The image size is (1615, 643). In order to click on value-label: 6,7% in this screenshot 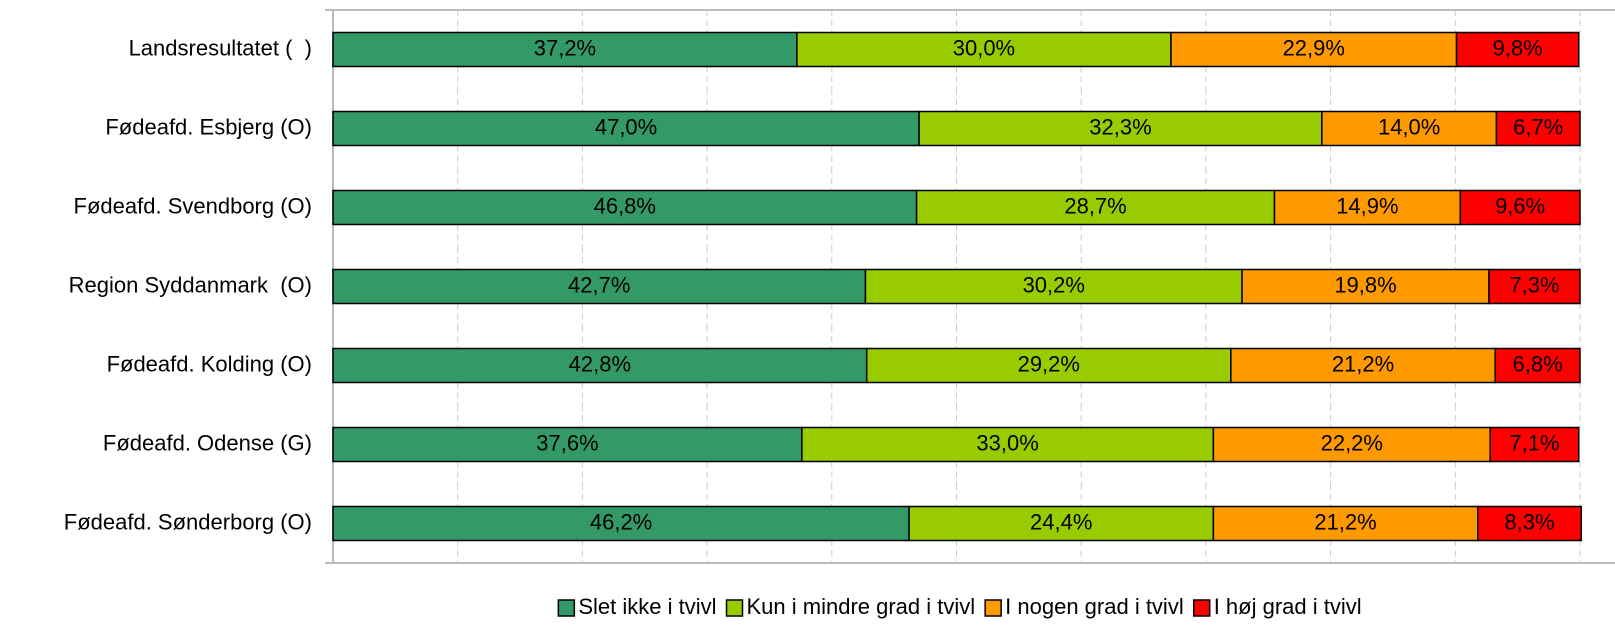, I will do `click(1538, 126)`.